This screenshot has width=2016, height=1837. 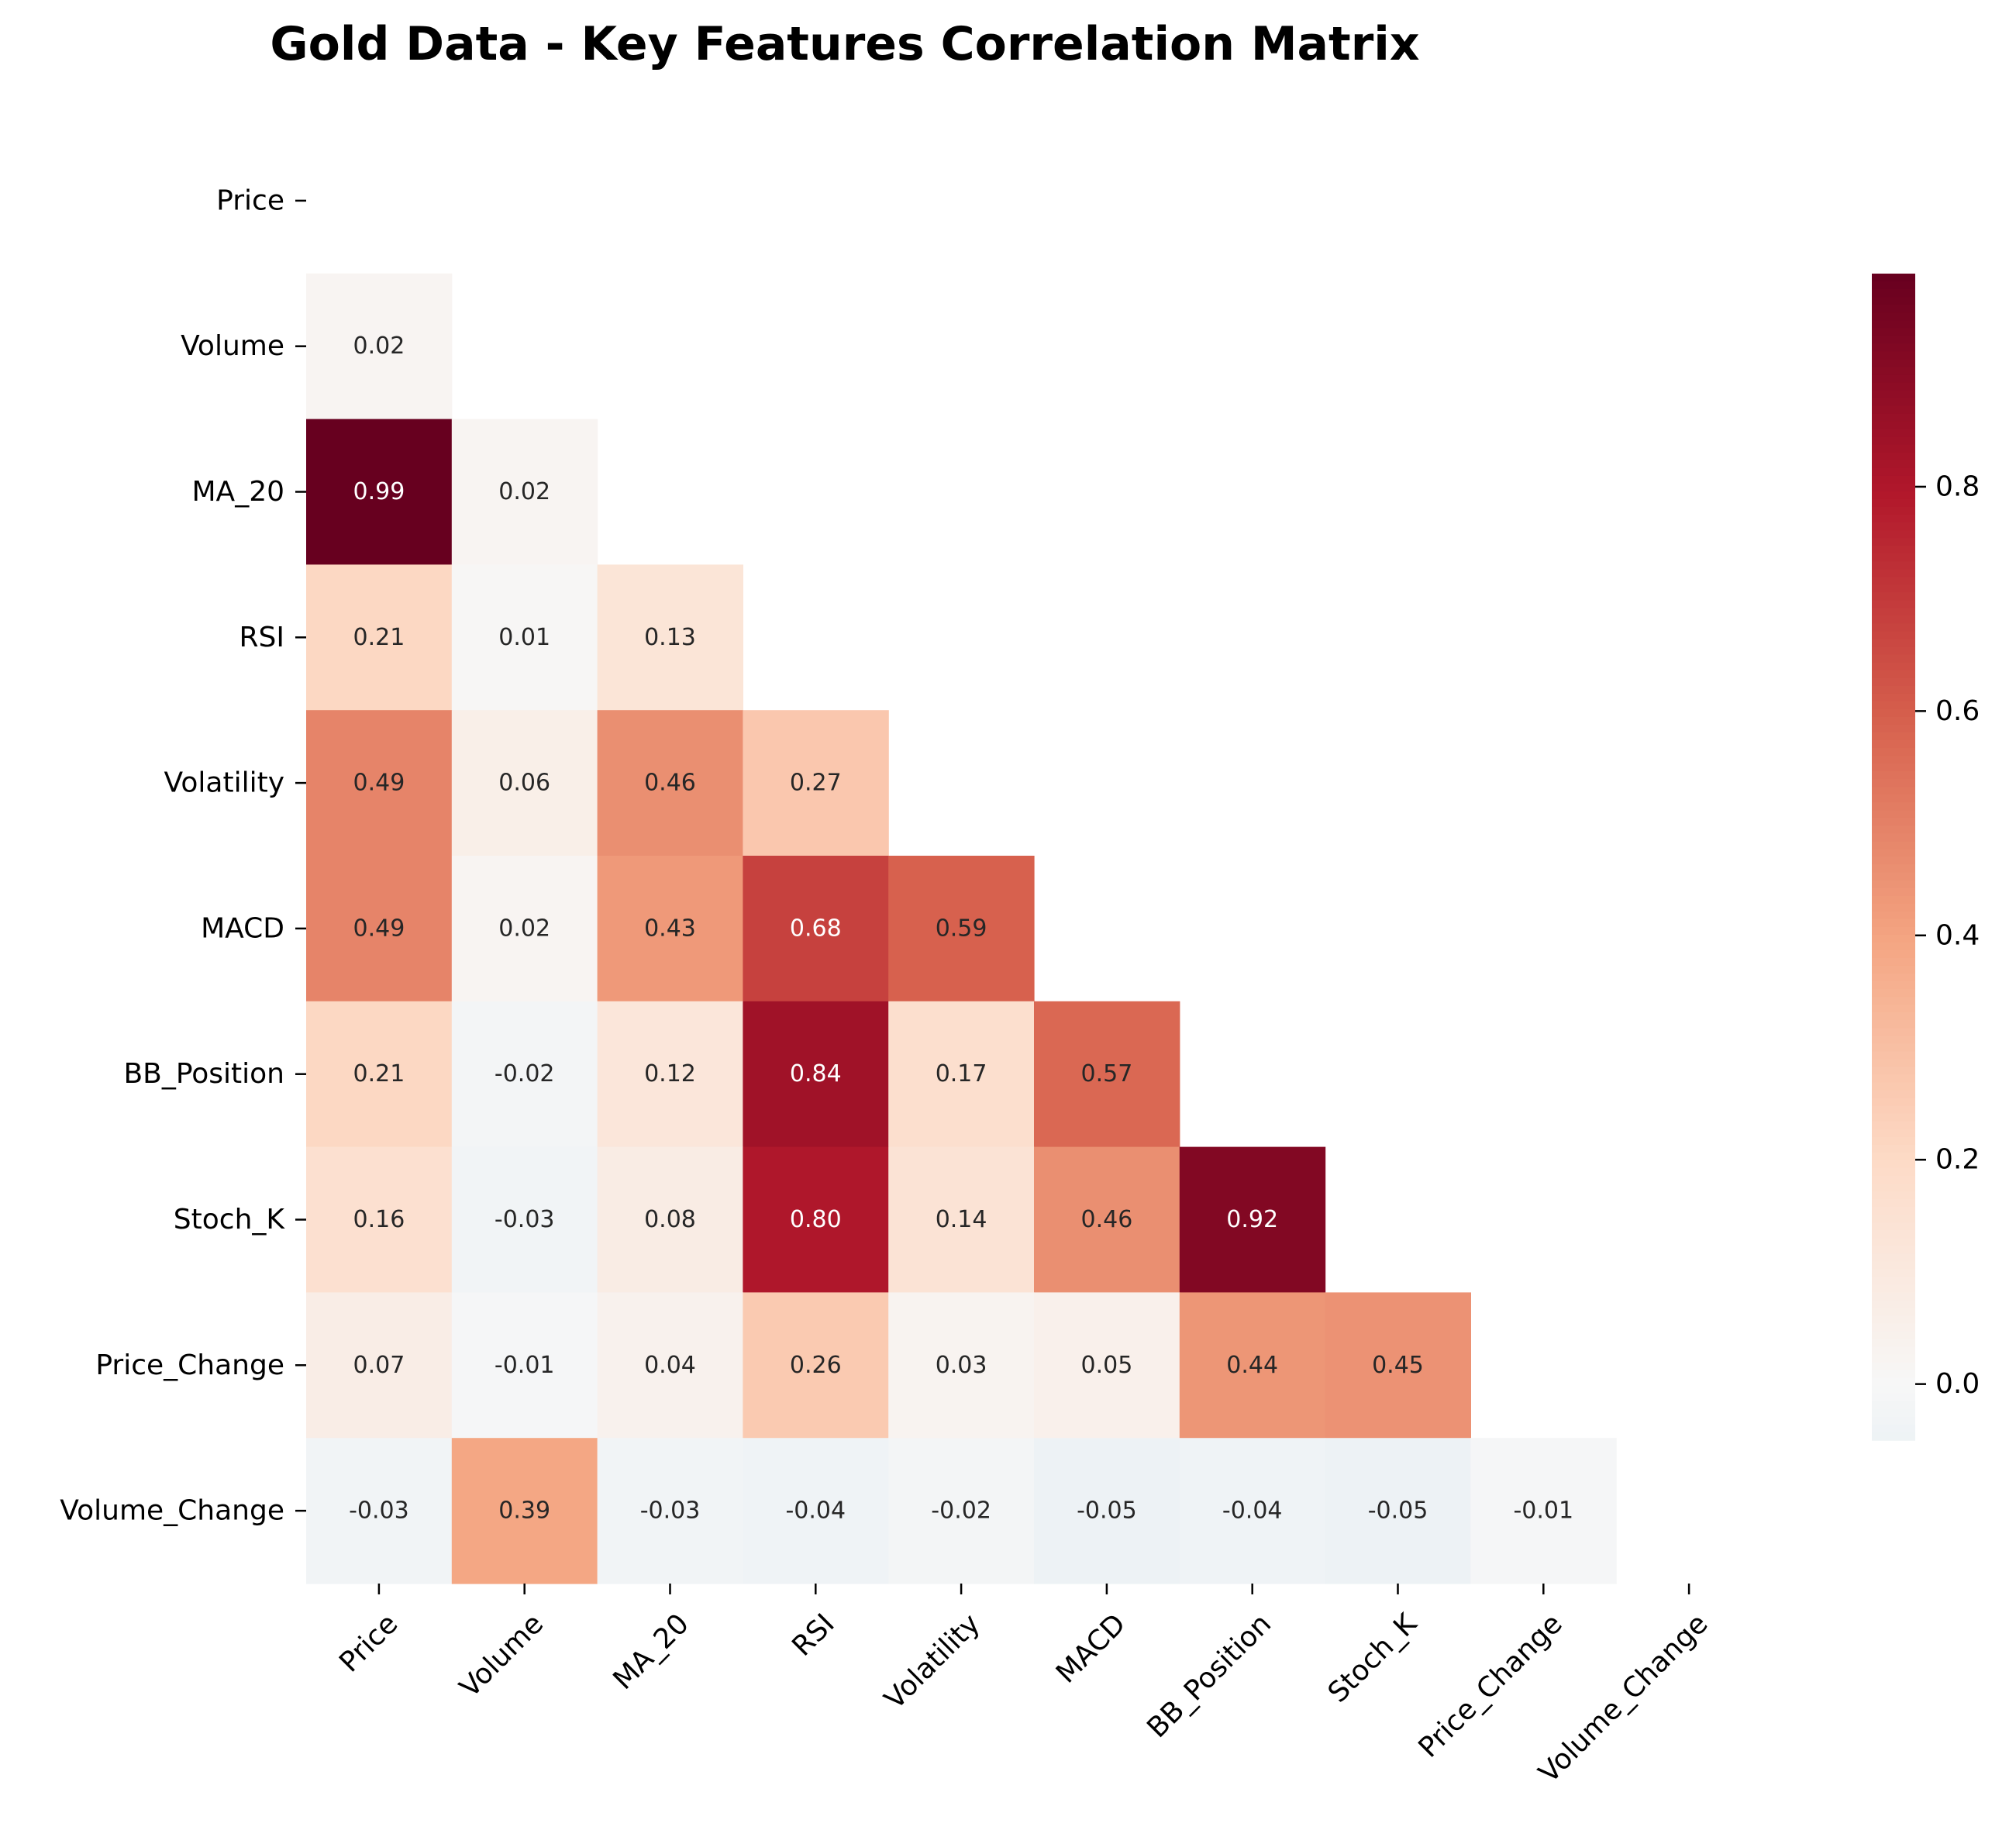 What do you see at coordinates (379, 492) in the screenshot?
I see `heatmap-cell-MA_20-Price` at bounding box center [379, 492].